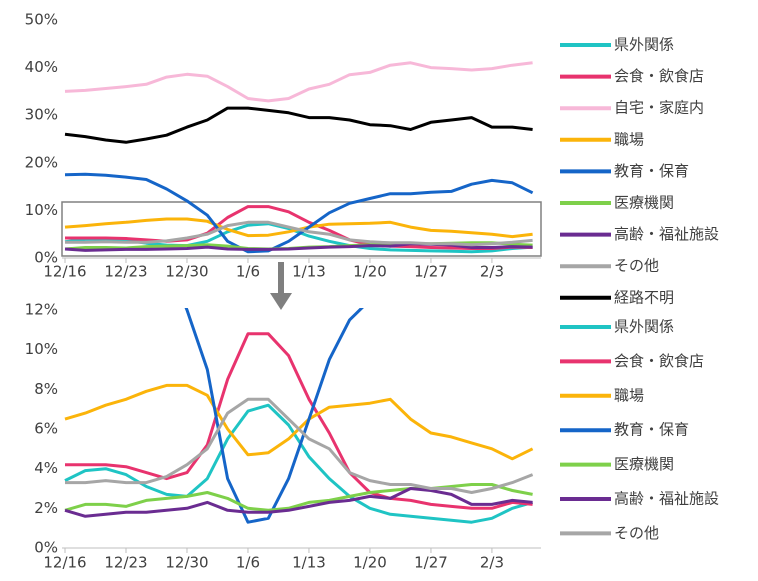  What do you see at coordinates (41, 162) in the screenshot?
I see `y-tick-label: 20%` at bounding box center [41, 162].